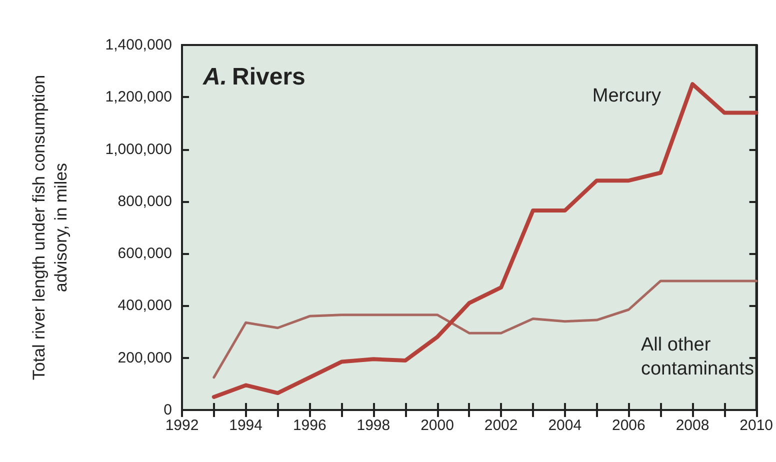  What do you see at coordinates (138, 149) in the screenshot?
I see `y-tick-label: 1,000,000` at bounding box center [138, 149].